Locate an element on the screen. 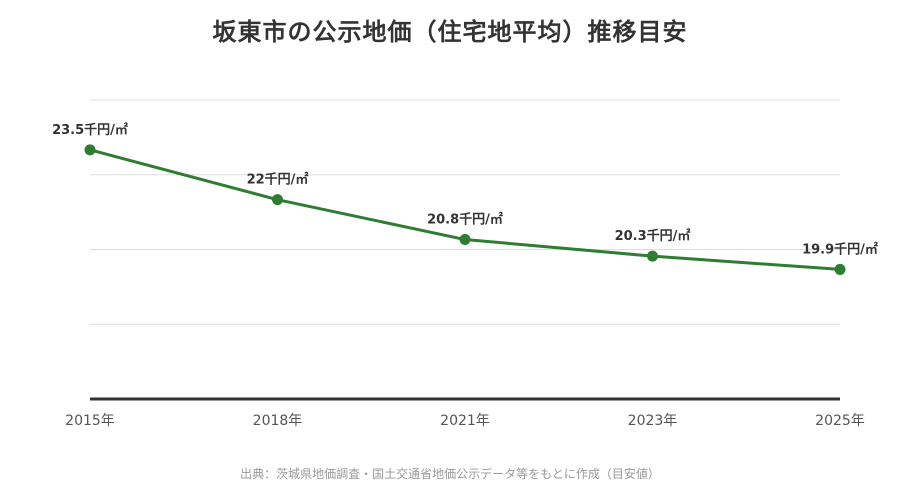 This screenshot has width=900, height=500. x-tick-label: 2023年 is located at coordinates (653, 421).